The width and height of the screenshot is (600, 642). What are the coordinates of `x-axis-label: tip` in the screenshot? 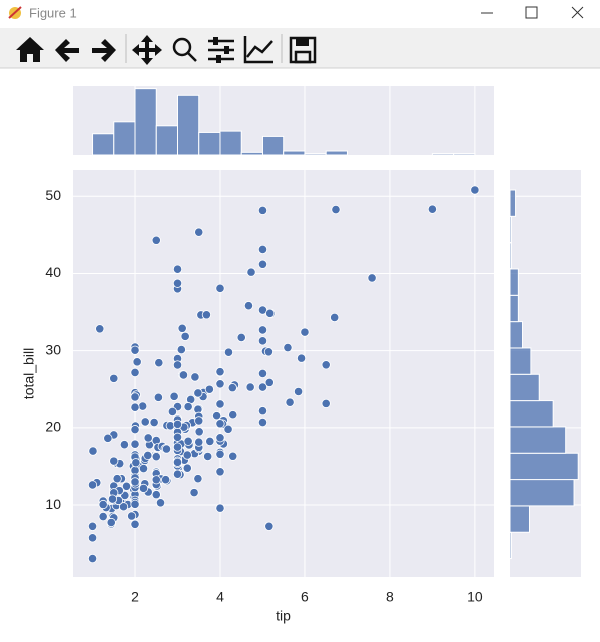 It's located at (283, 616).